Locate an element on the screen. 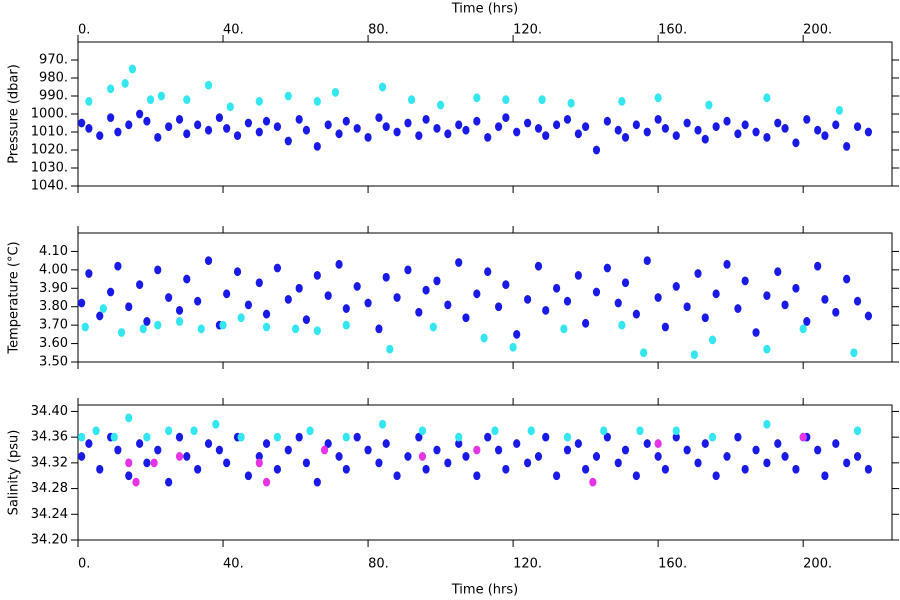 The height and width of the screenshot is (600, 900). y-tick-label: 4.00 is located at coordinates (53, 269).